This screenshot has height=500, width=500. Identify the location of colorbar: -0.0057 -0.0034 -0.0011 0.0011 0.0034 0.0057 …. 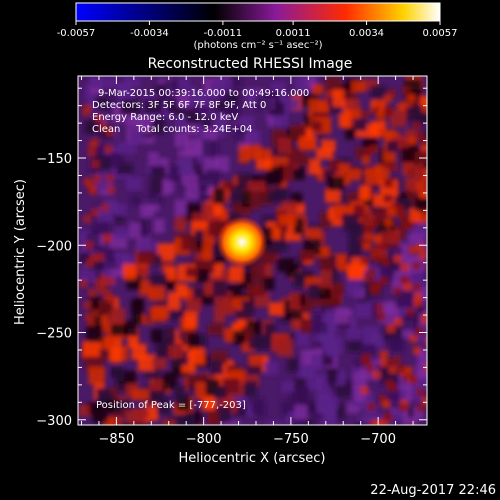
(257, 26).